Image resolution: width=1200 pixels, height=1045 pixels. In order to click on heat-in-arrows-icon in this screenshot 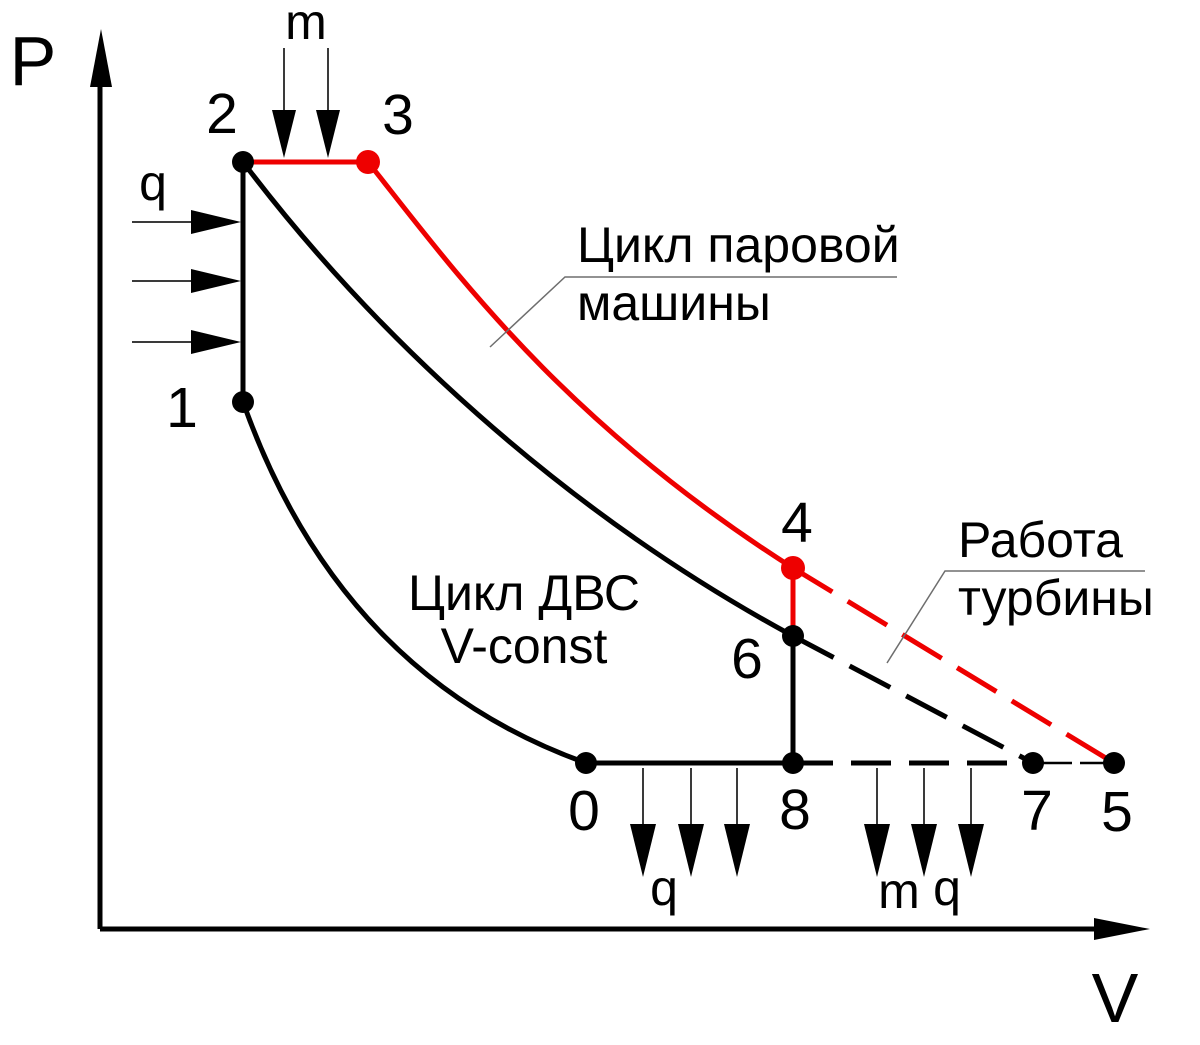, I will do `click(186, 282)`.